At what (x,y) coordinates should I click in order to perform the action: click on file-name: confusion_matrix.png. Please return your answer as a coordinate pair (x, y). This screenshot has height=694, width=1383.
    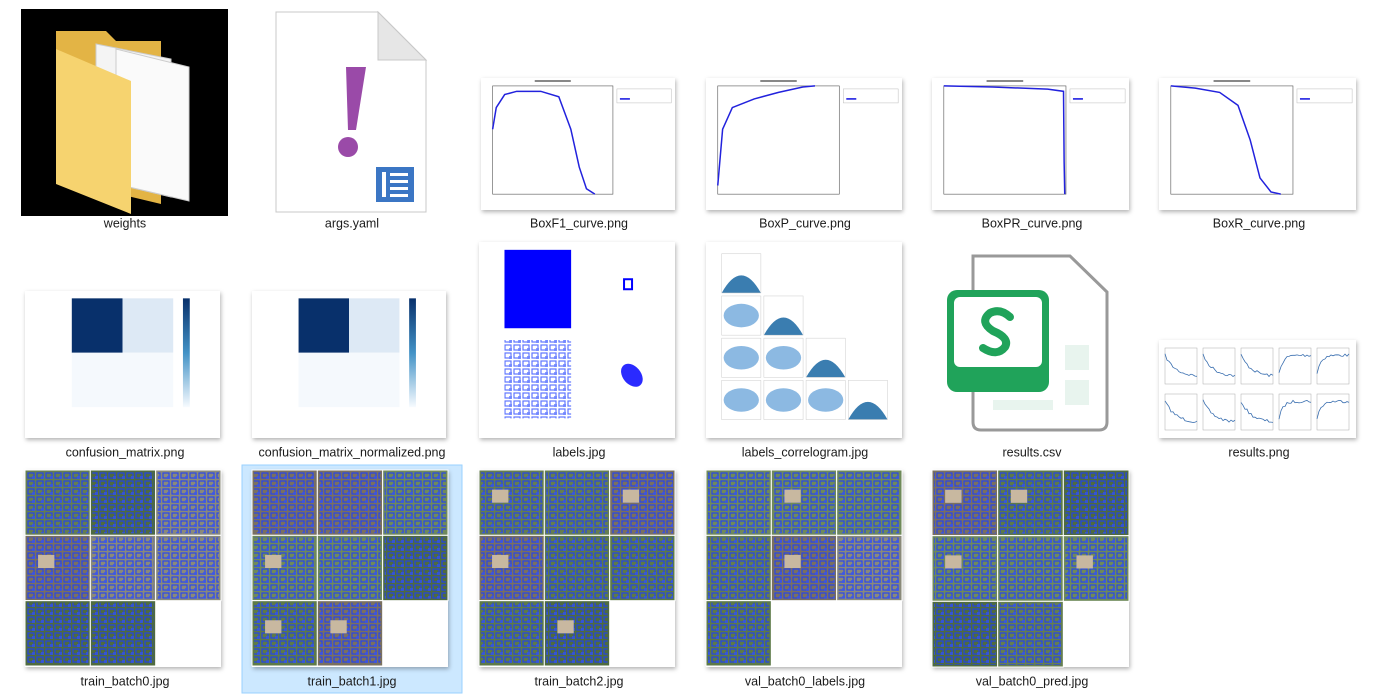
    Looking at the image, I should click on (125, 452).